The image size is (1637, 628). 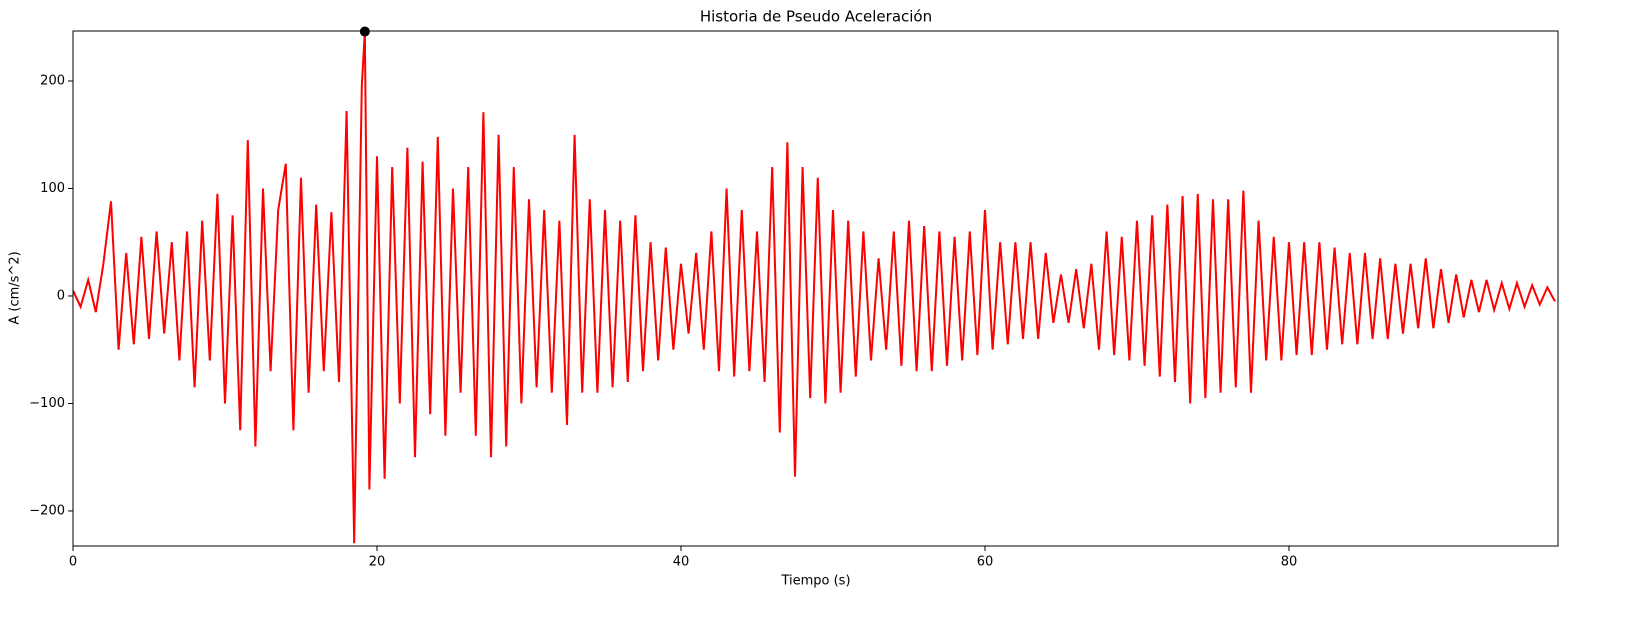 What do you see at coordinates (815, 581) in the screenshot?
I see `x-axis-label: Tiempo (s)` at bounding box center [815, 581].